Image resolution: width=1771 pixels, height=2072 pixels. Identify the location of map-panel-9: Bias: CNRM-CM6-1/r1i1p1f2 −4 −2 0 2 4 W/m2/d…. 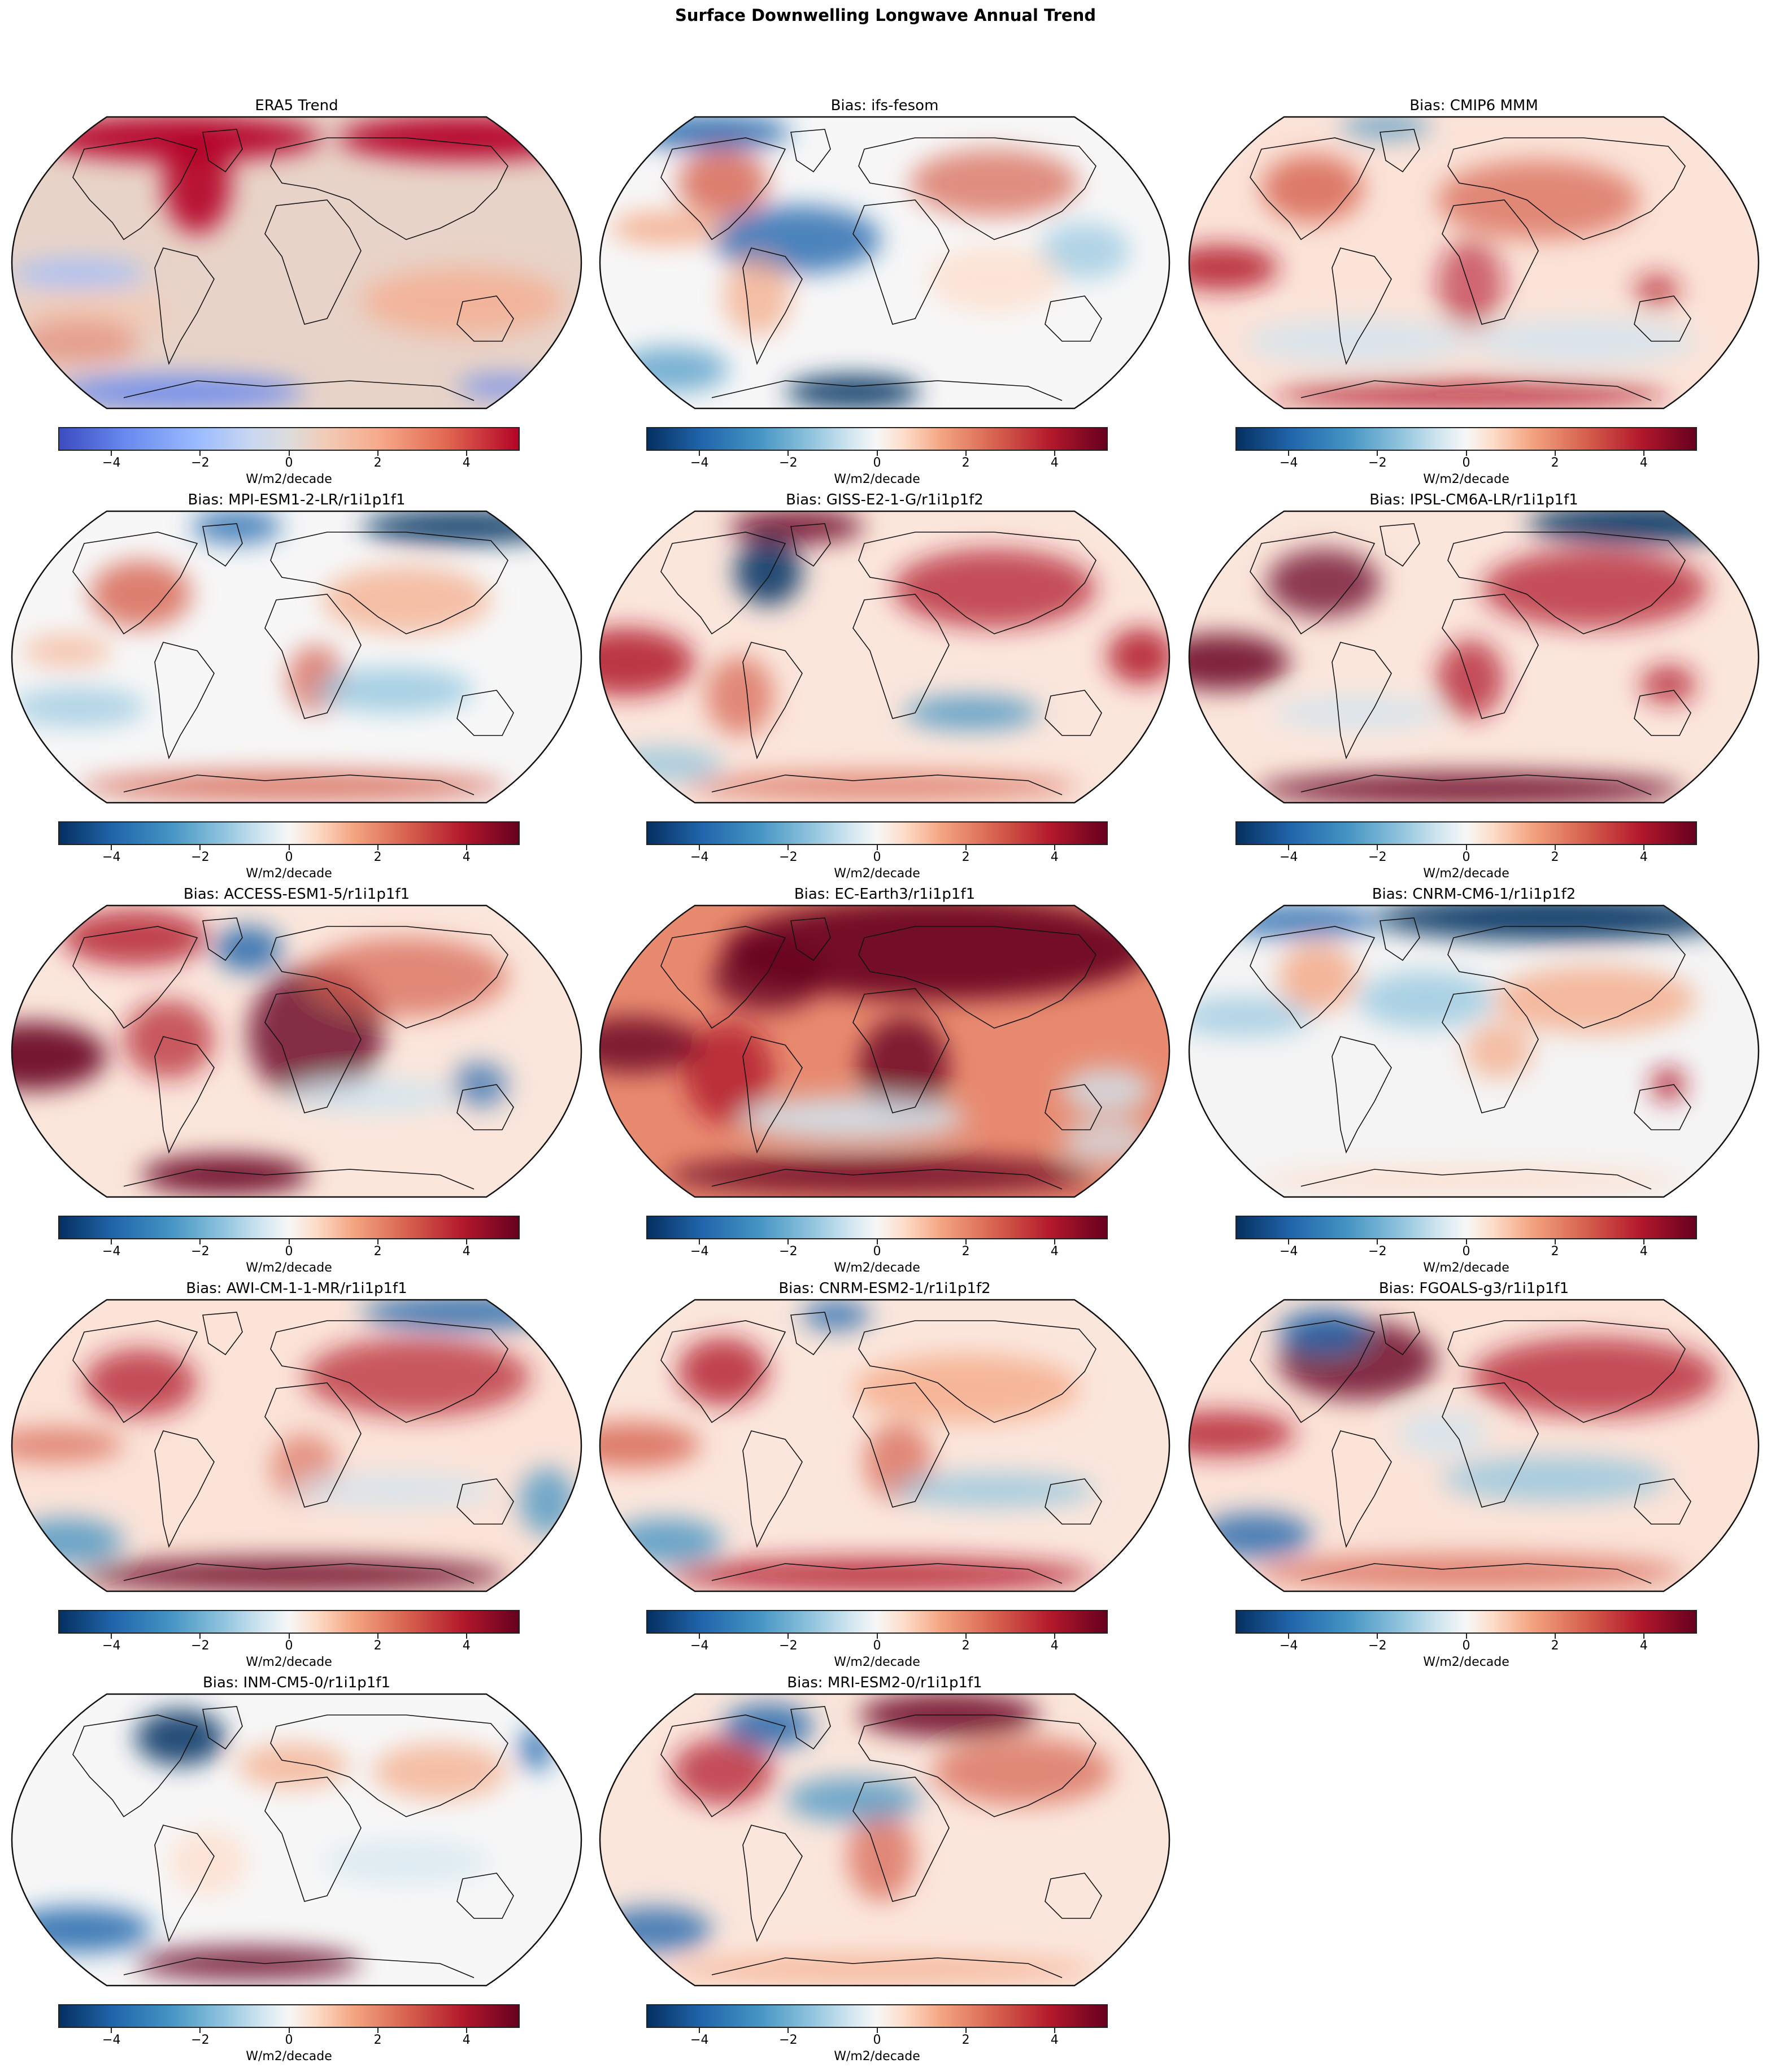
(1474, 1081).